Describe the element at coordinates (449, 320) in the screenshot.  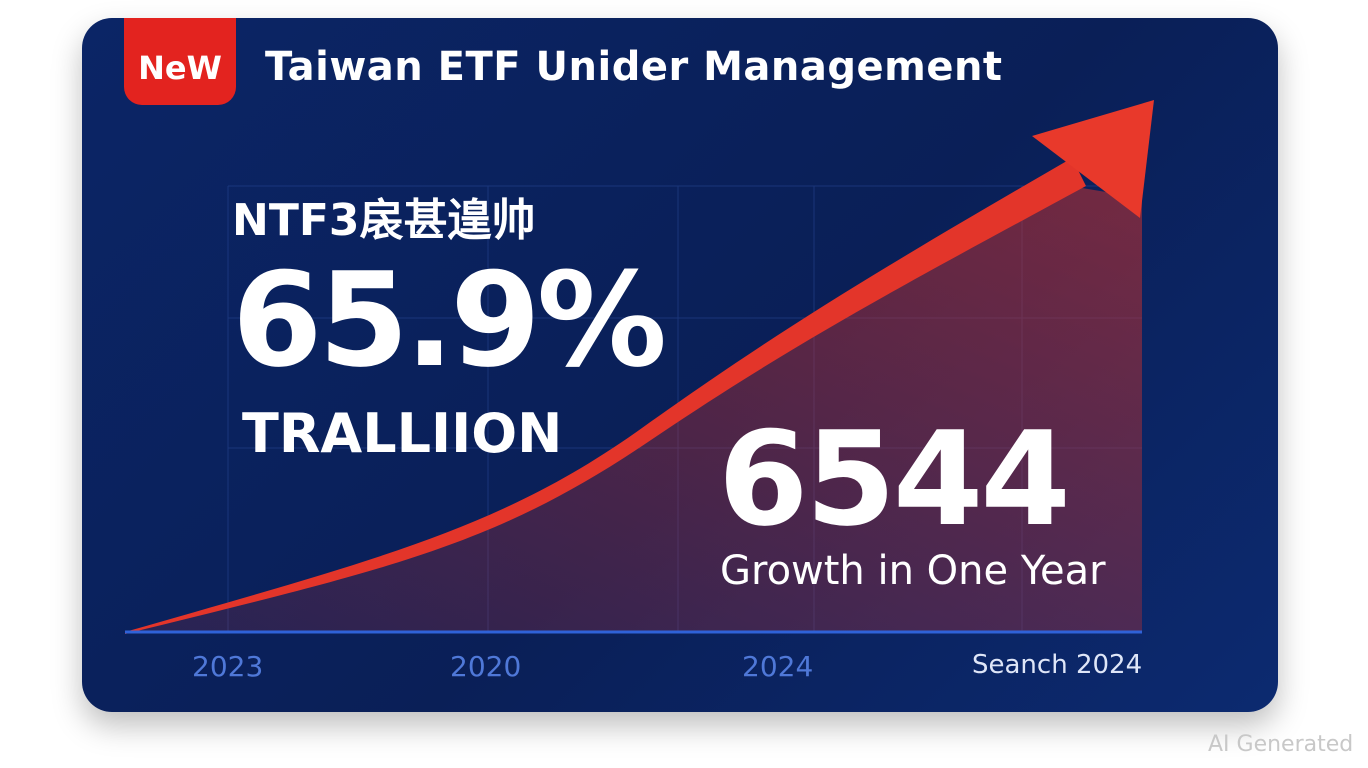
I see `headline: 65.9%` at that location.